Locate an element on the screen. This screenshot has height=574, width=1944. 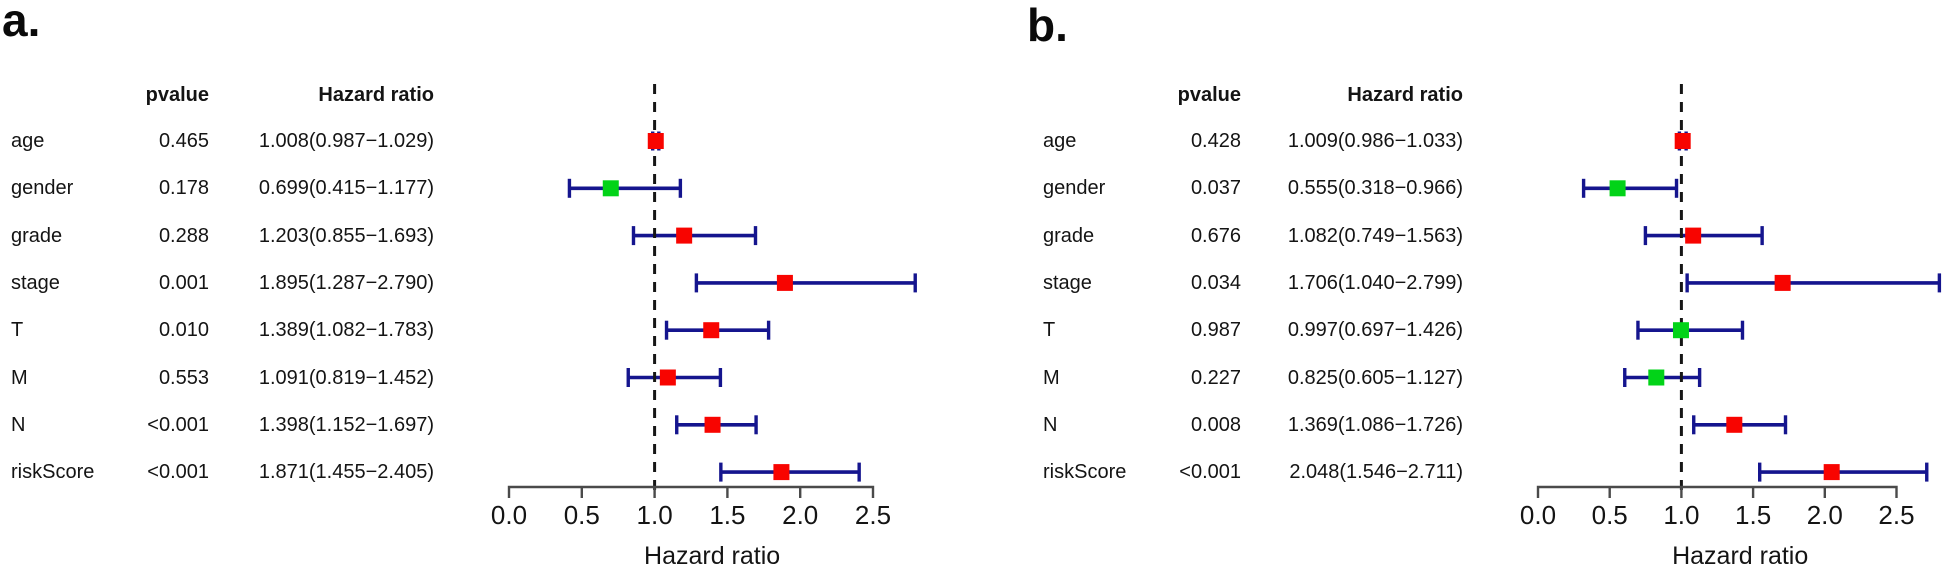
row-hazard-ratio: 1.706(1.040−2.799) is located at coordinates (1375, 282).